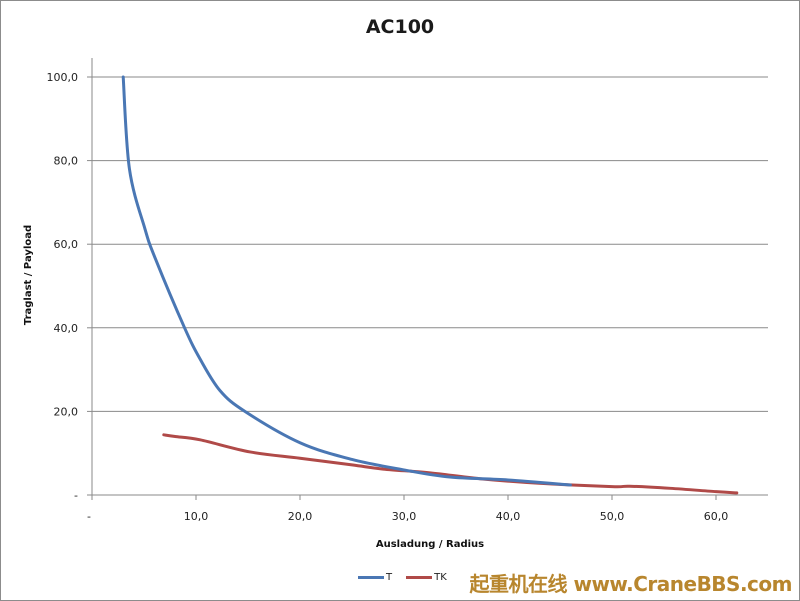 Image resolution: width=800 pixels, height=601 pixels. What do you see at coordinates (450, 464) in the screenshot?
I see `series-line-tk` at bounding box center [450, 464].